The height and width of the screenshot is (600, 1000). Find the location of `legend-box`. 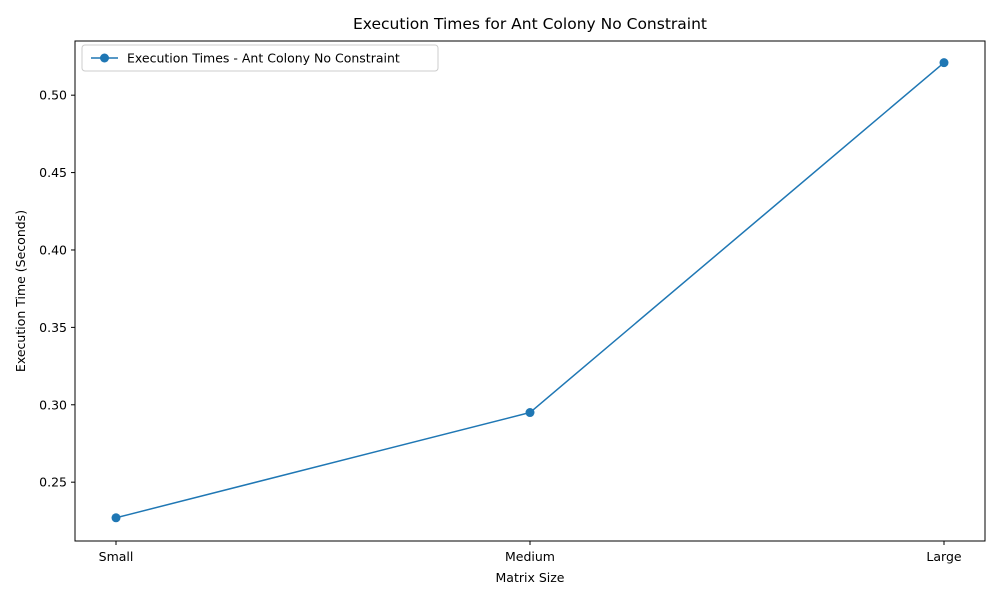

legend-box is located at coordinates (260, 58).